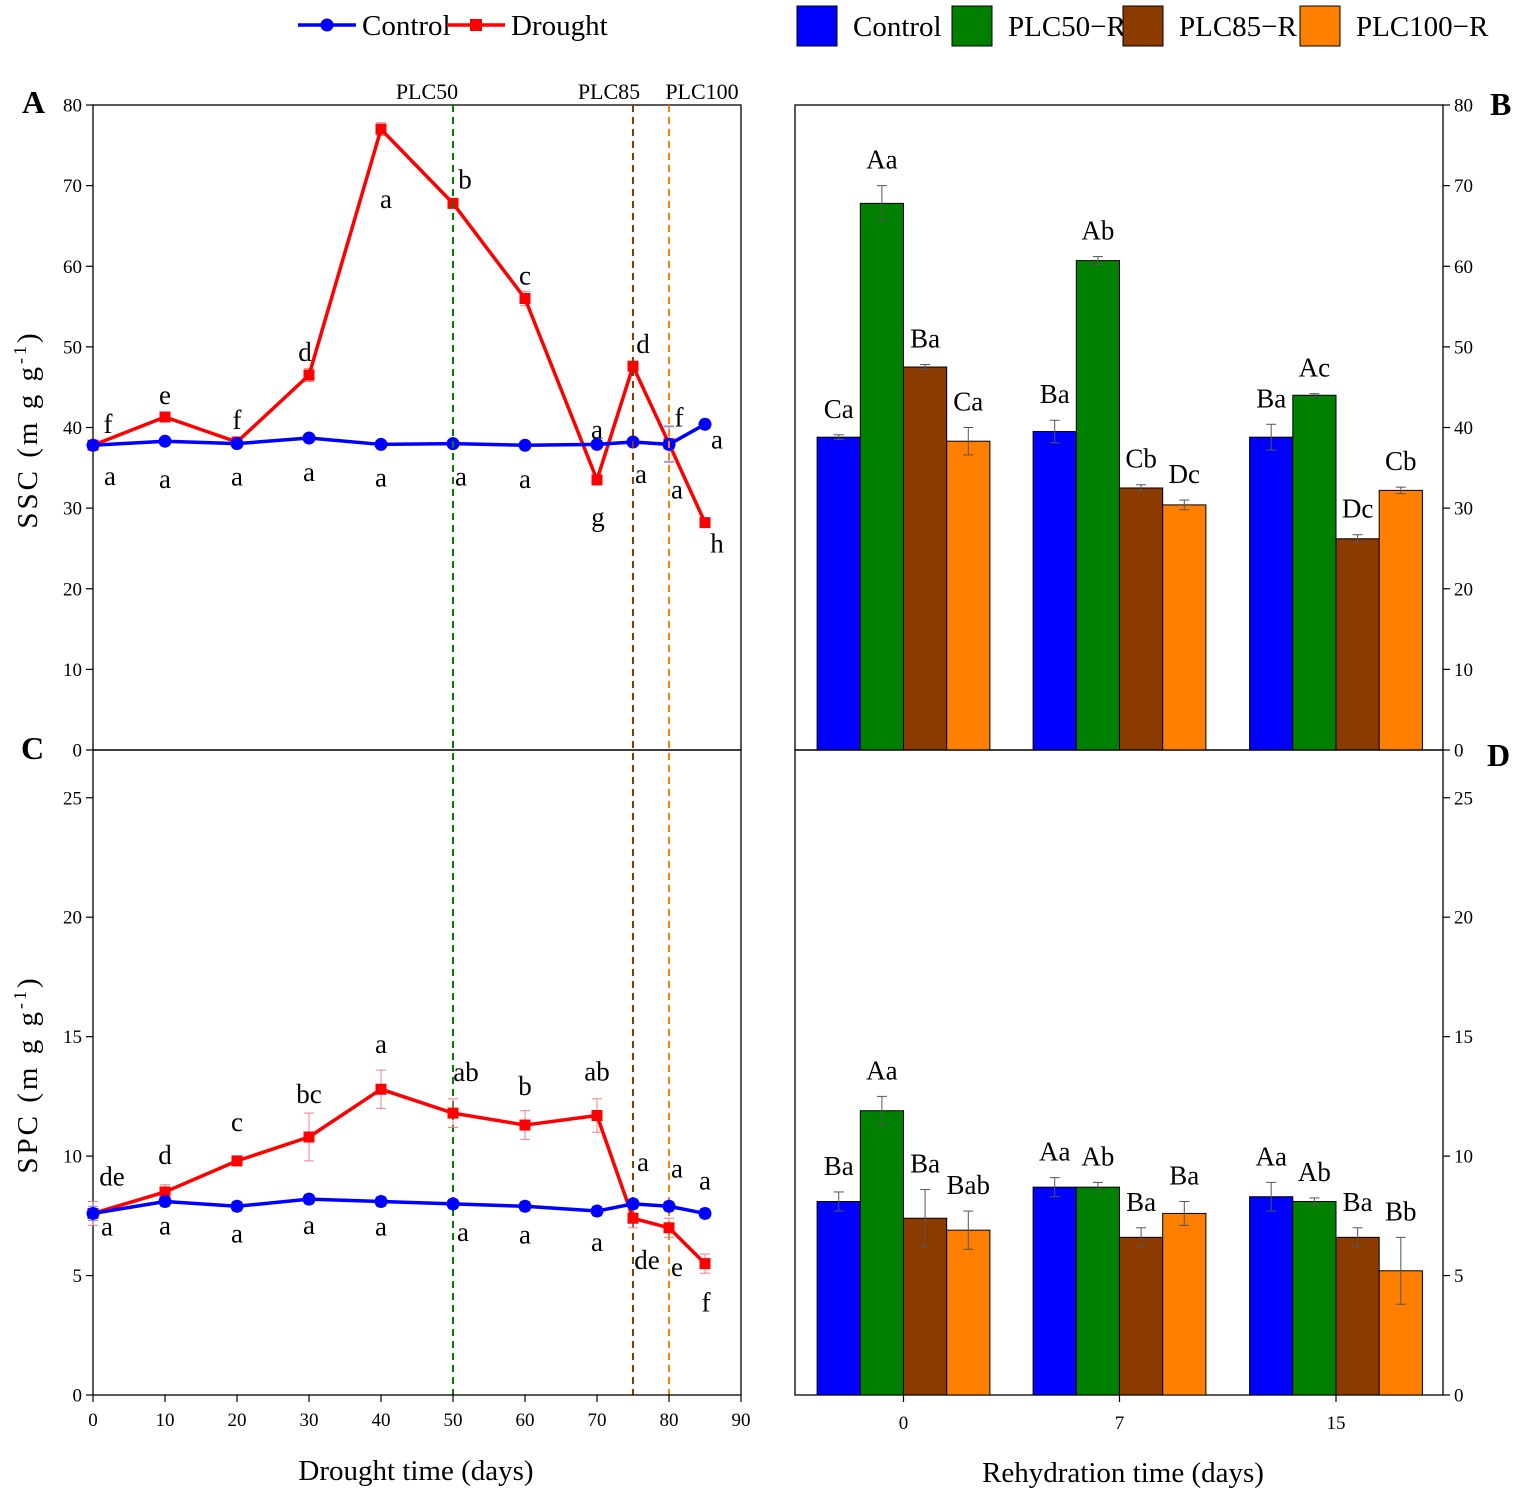  What do you see at coordinates (465, 1072) in the screenshot?
I see `drought-significance-label: ab` at bounding box center [465, 1072].